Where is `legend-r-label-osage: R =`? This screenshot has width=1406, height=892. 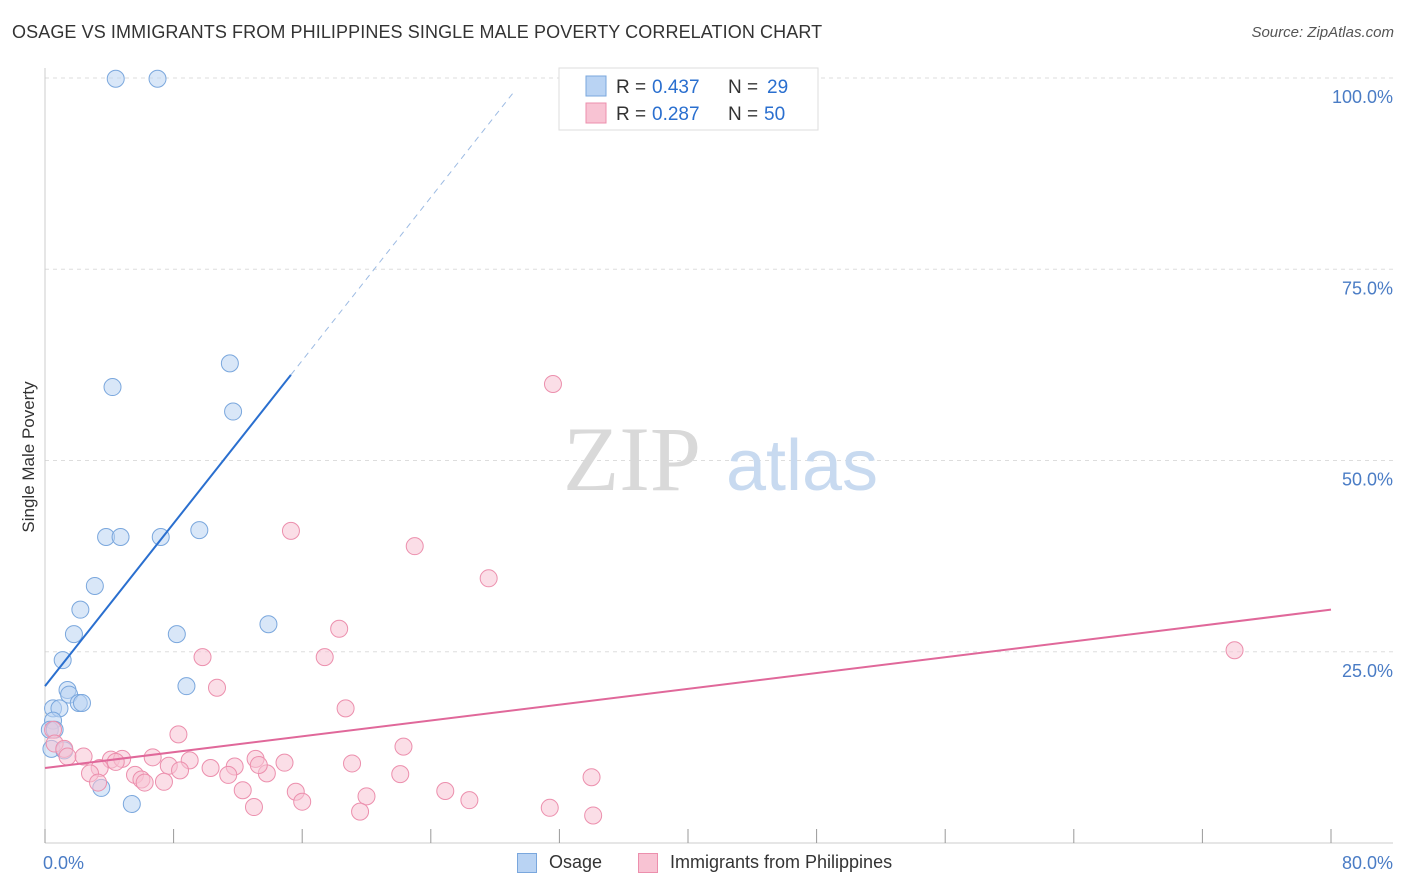 legend-r-label-osage: R = is located at coordinates (631, 87).